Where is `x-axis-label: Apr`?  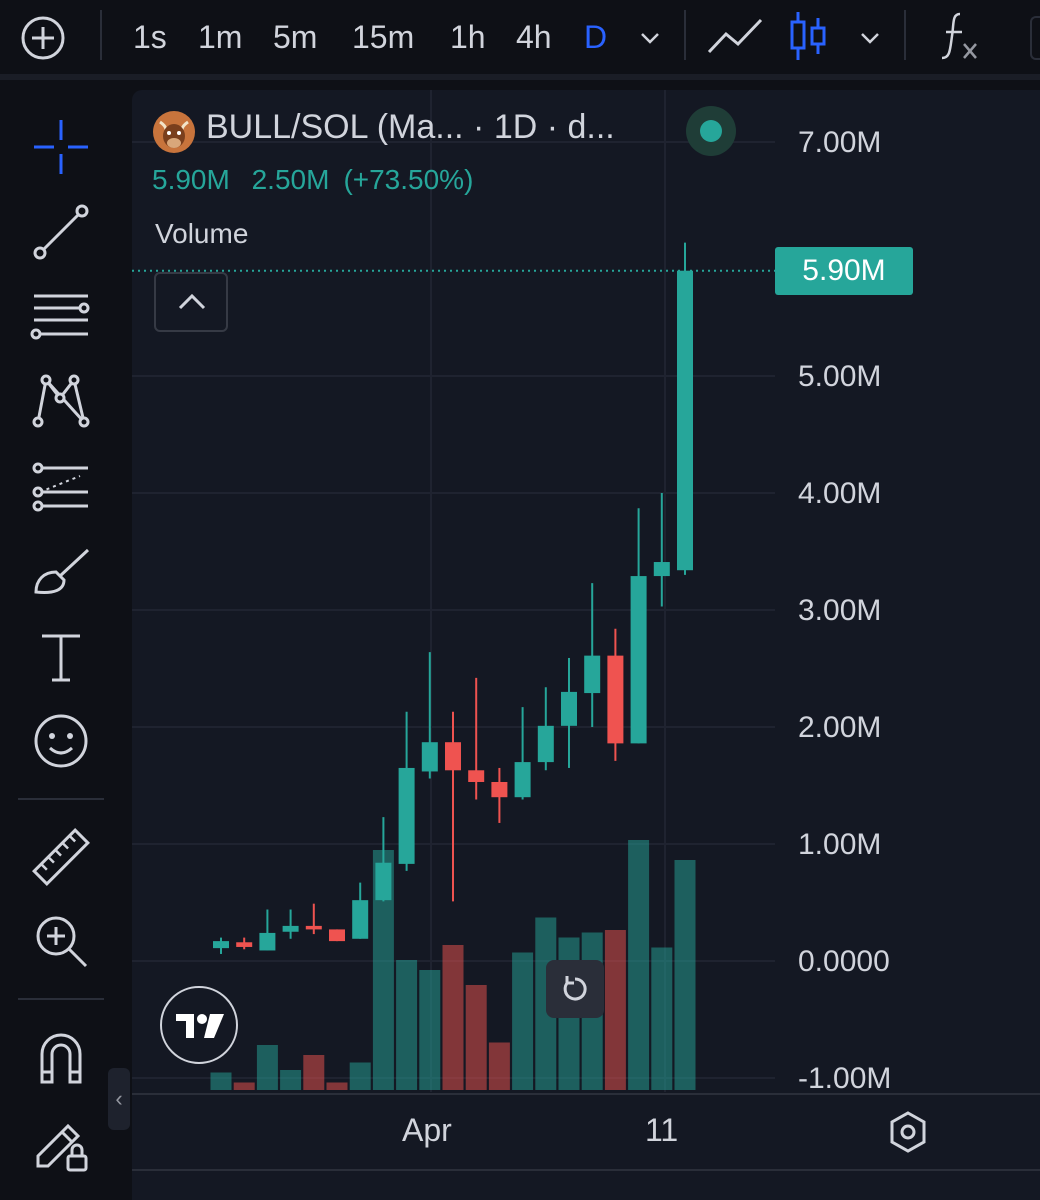
x-axis-label: Apr is located at coordinates (427, 1130).